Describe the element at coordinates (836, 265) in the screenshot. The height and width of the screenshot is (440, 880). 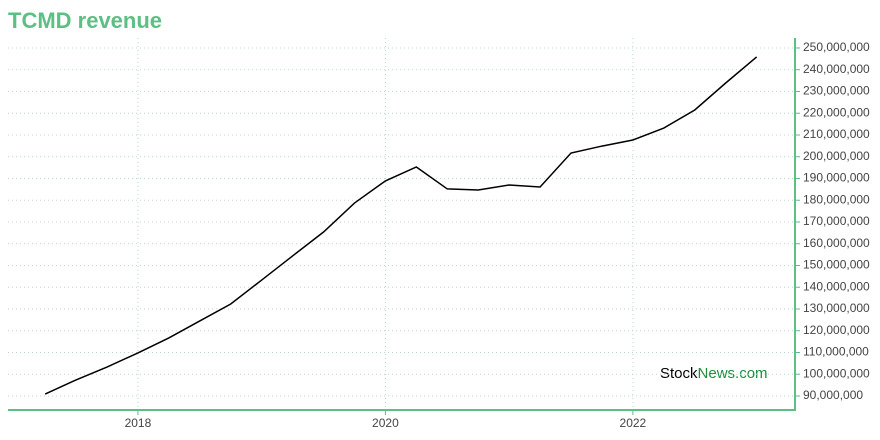
I see `y-tick-label: 150,000,000` at that location.